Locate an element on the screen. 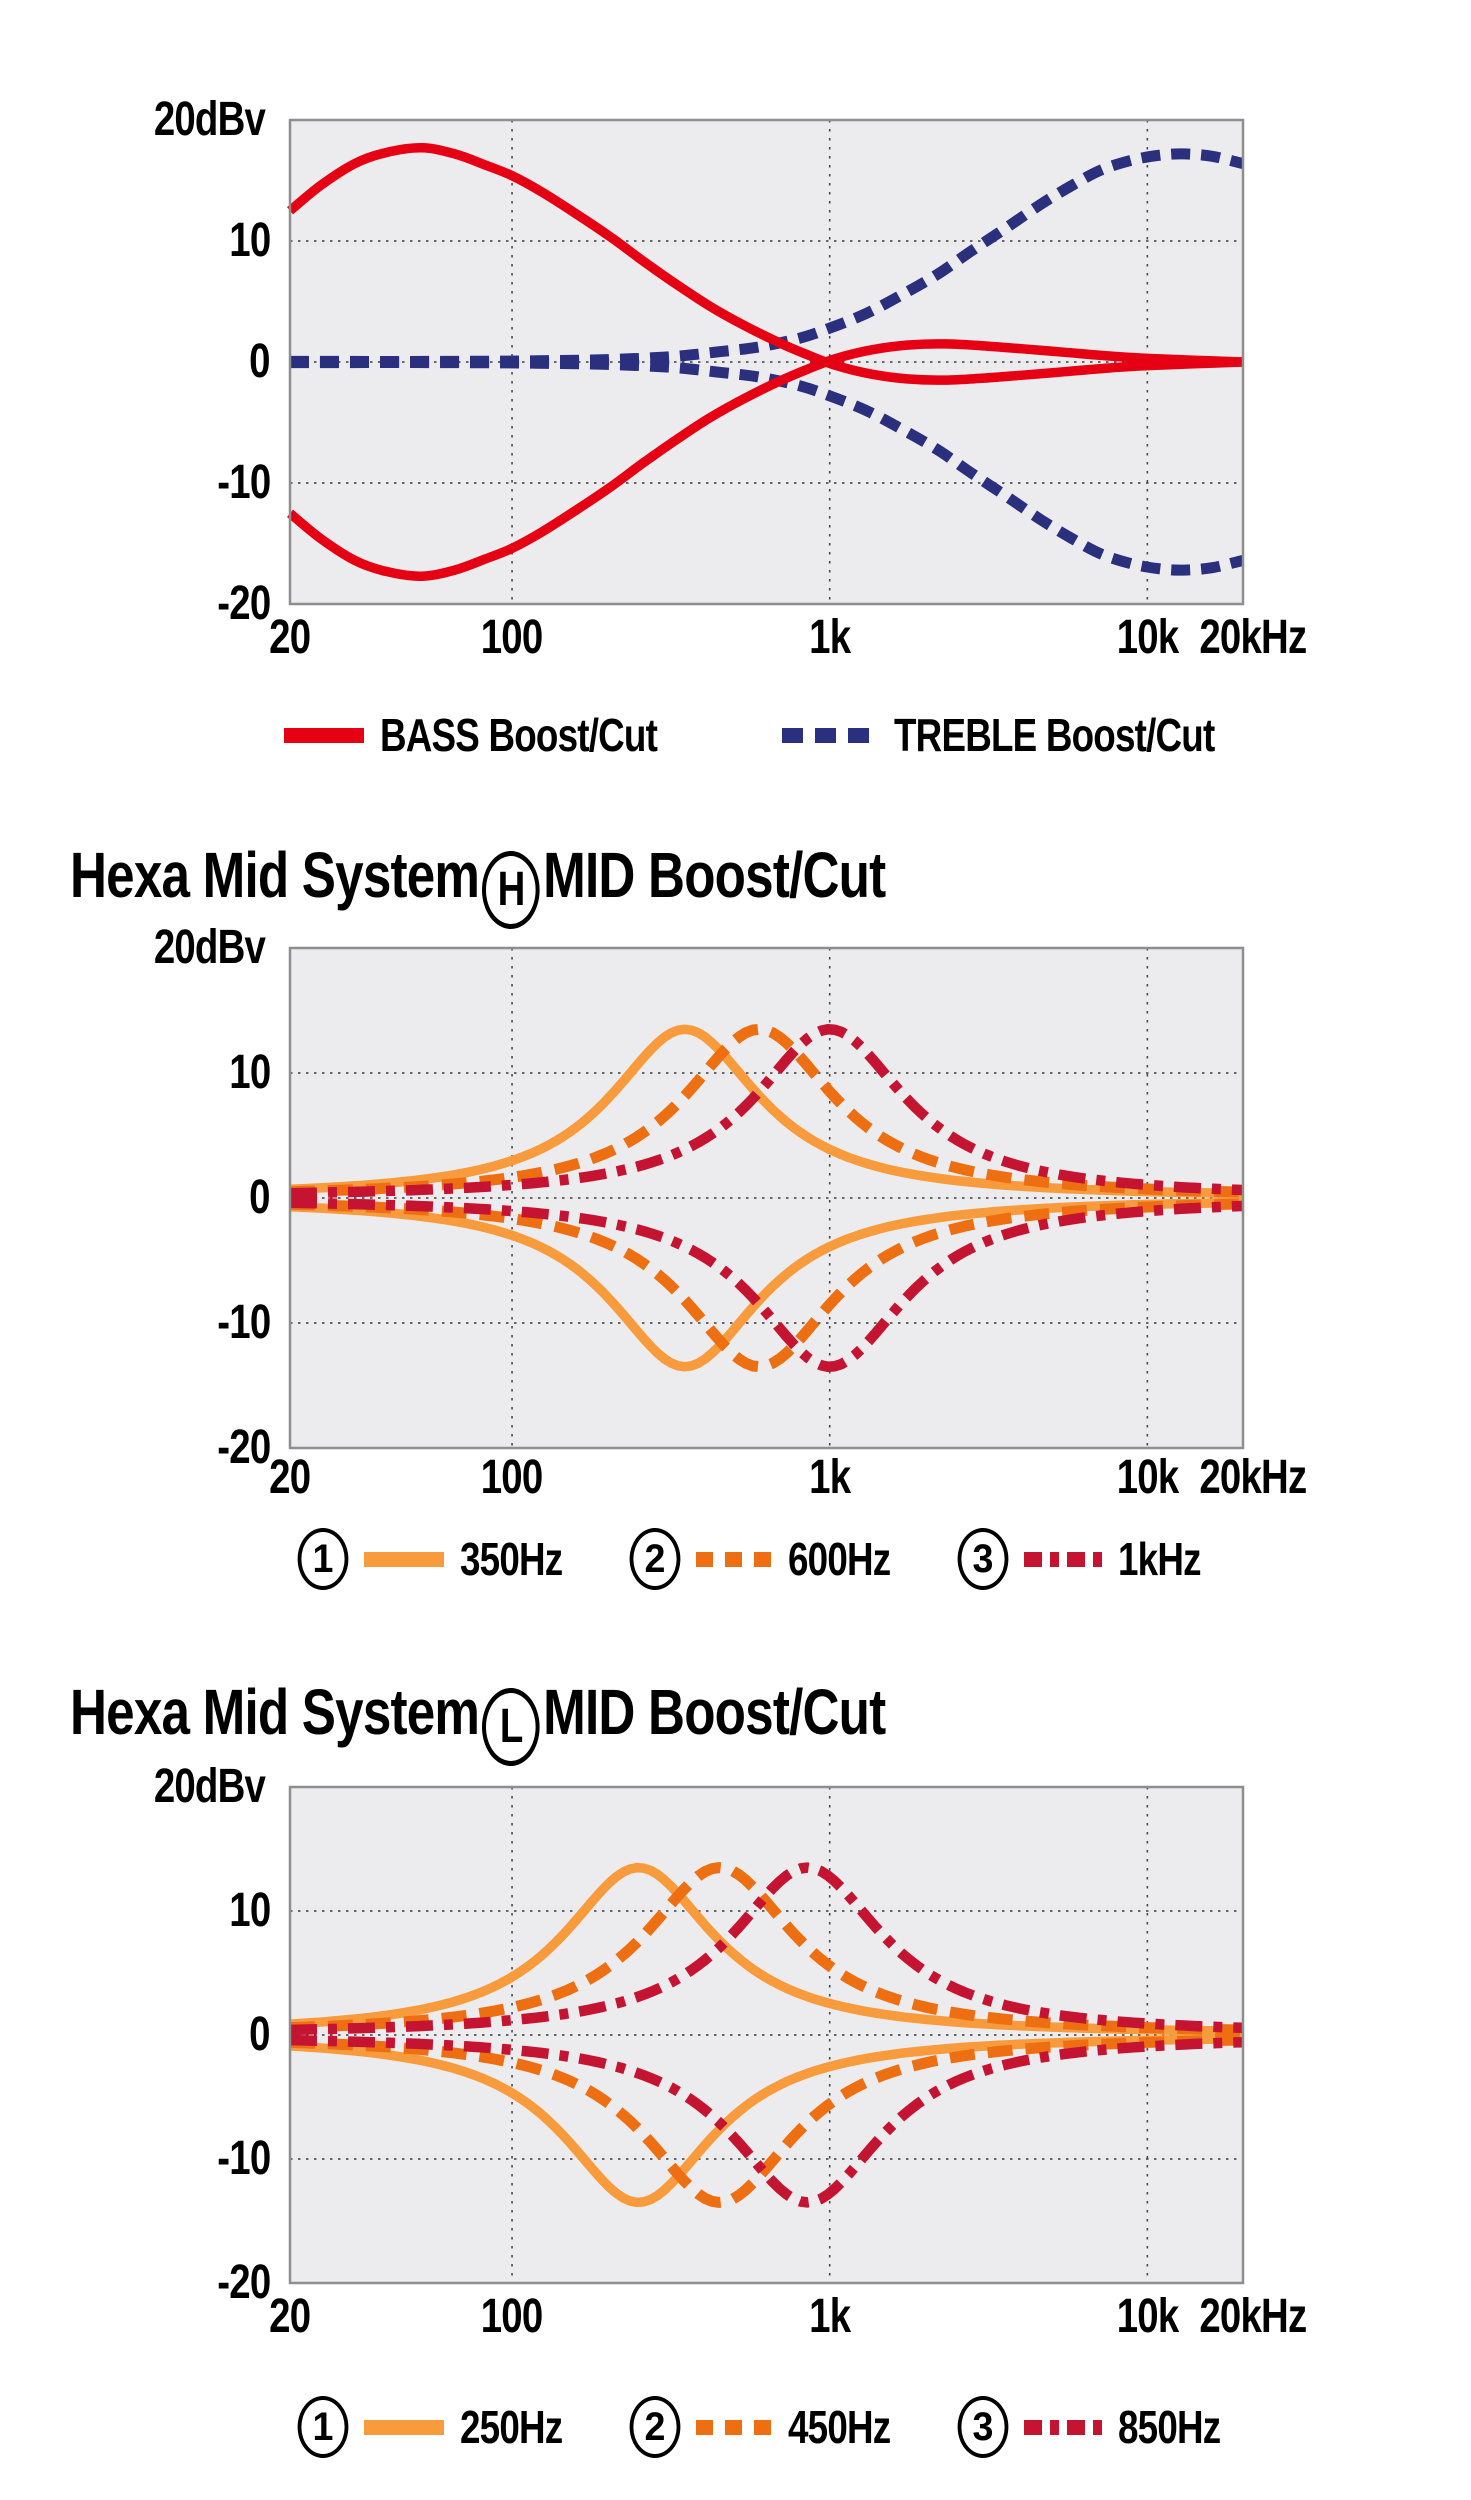 The width and height of the screenshot is (1471, 2500). circled-letter-l: L is located at coordinates (511, 1727).